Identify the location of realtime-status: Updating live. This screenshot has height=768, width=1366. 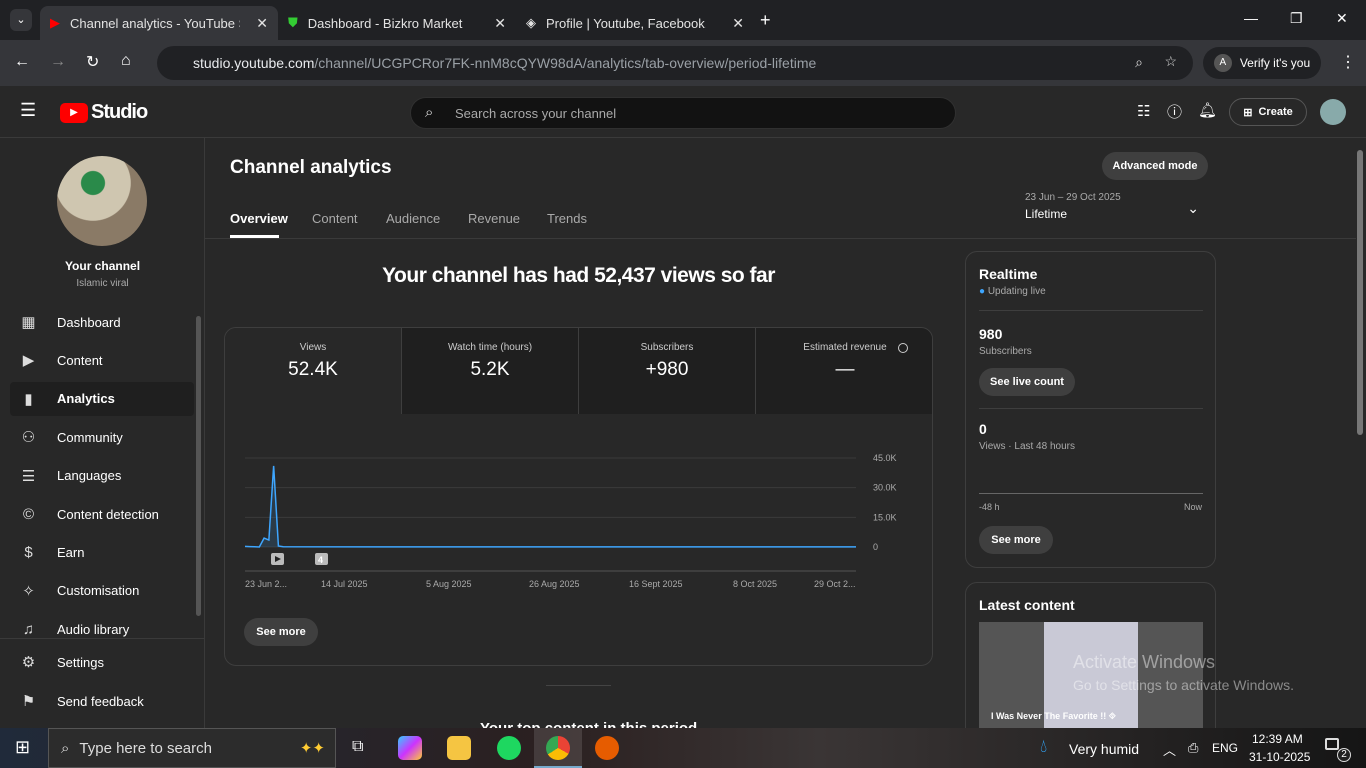
(1016, 291).